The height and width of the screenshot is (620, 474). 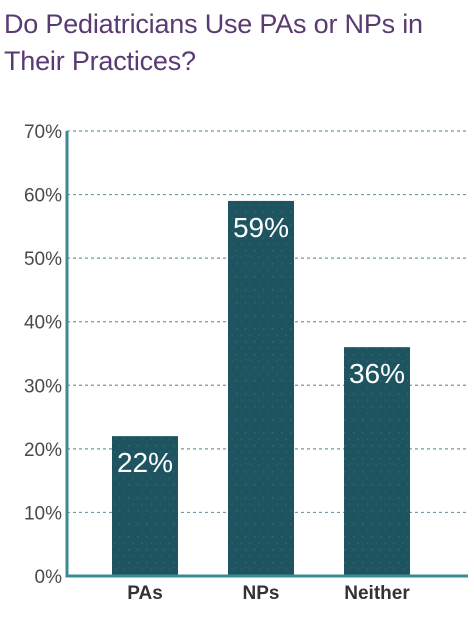 What do you see at coordinates (145, 462) in the screenshot?
I see `data-label: 22%` at bounding box center [145, 462].